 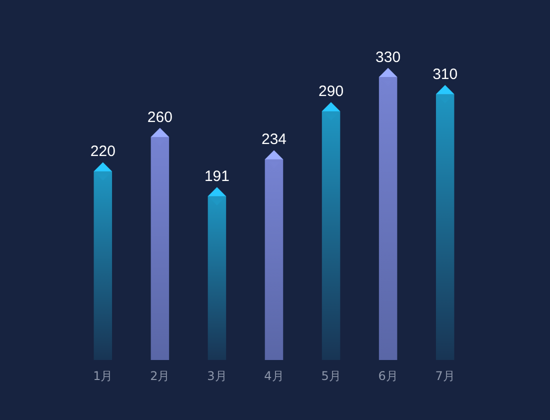 What do you see at coordinates (103, 376) in the screenshot?
I see `x-tick-label: 1月` at bounding box center [103, 376].